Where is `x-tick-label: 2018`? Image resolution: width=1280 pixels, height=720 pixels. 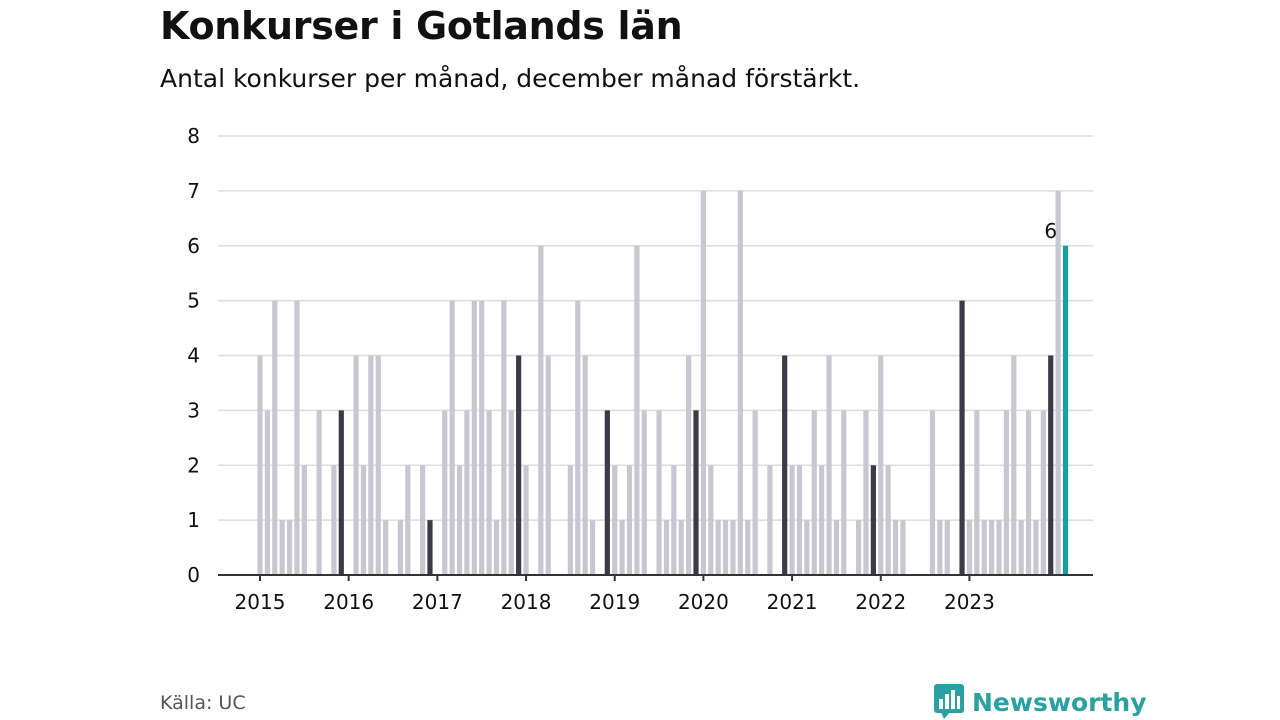
x-tick-label: 2018 is located at coordinates (526, 602).